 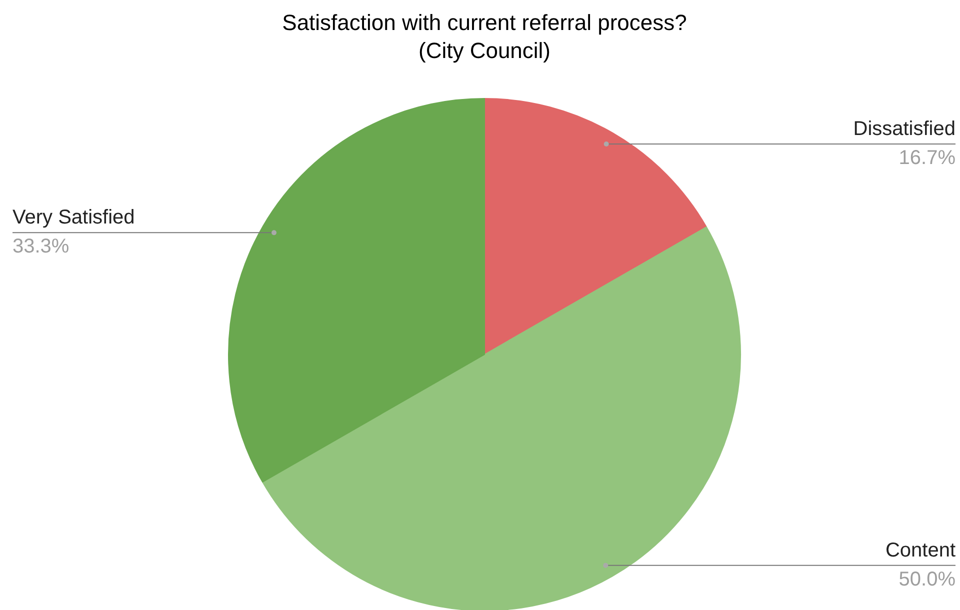 I want to click on data-label: 16.7%, so click(x=927, y=158).